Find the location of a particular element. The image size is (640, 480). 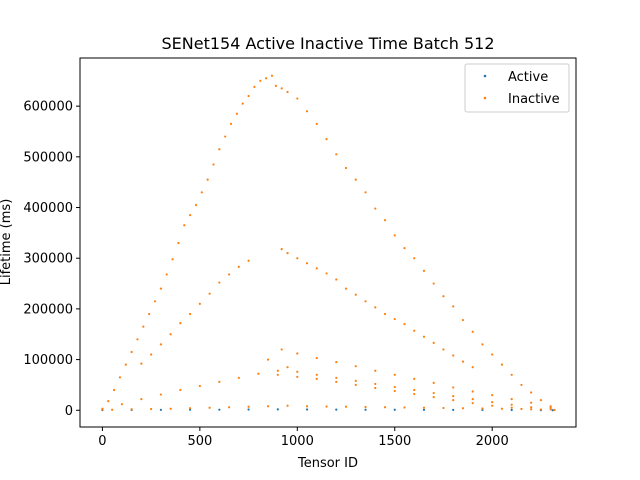

y-axis-title: Lifetime (ms) is located at coordinates (7, 242).